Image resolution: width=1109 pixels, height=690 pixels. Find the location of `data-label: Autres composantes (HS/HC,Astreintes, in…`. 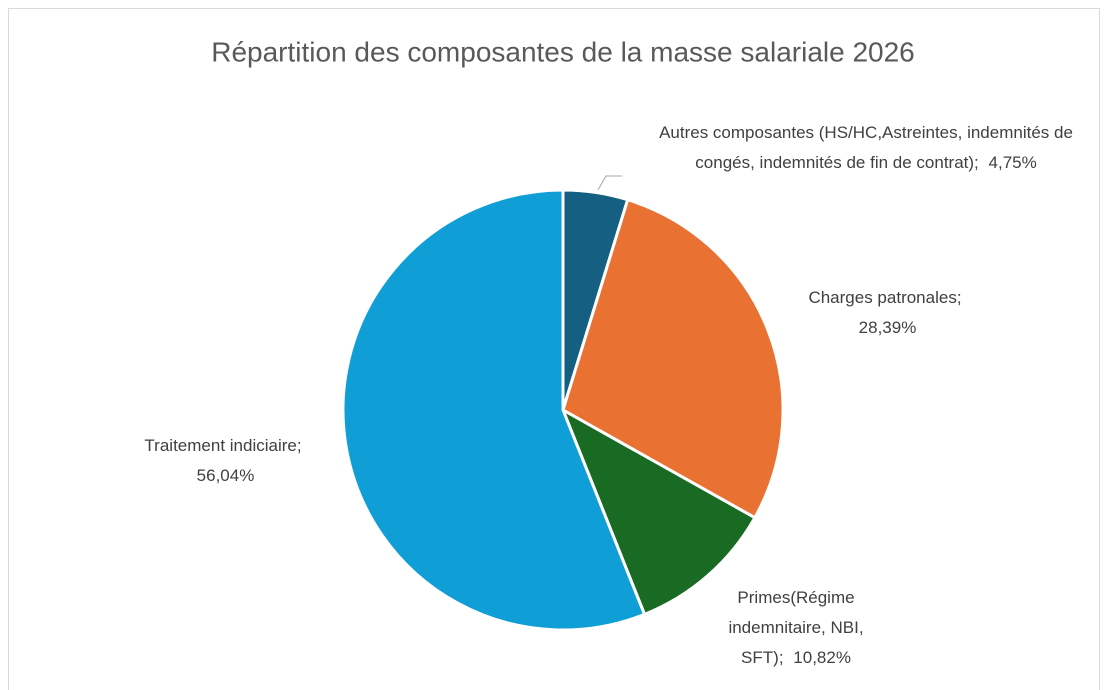

data-label: Autres composantes (HS/HC,Astreintes, in… is located at coordinates (866, 148).